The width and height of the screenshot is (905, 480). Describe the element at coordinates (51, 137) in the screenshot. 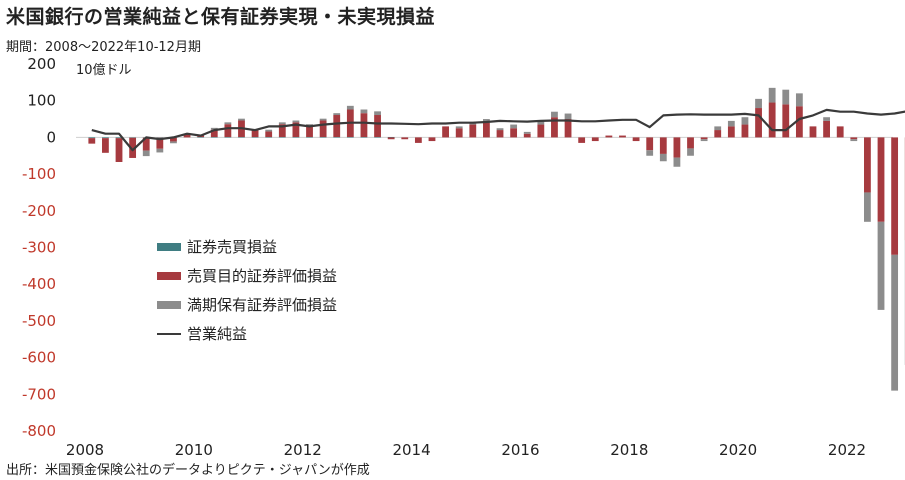

I see `y-tick-label: 0` at that location.